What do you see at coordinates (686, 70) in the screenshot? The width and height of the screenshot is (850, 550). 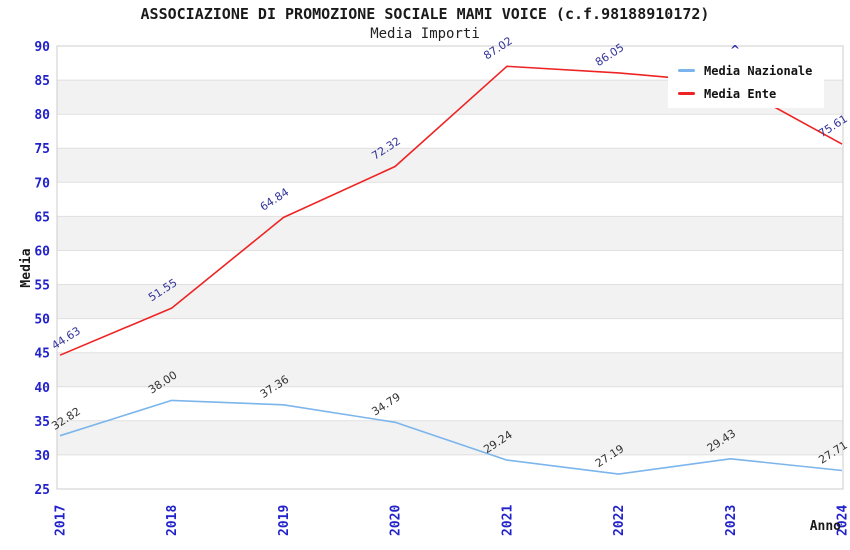 I see `media-nazionale-line-marker-icon` at bounding box center [686, 70].